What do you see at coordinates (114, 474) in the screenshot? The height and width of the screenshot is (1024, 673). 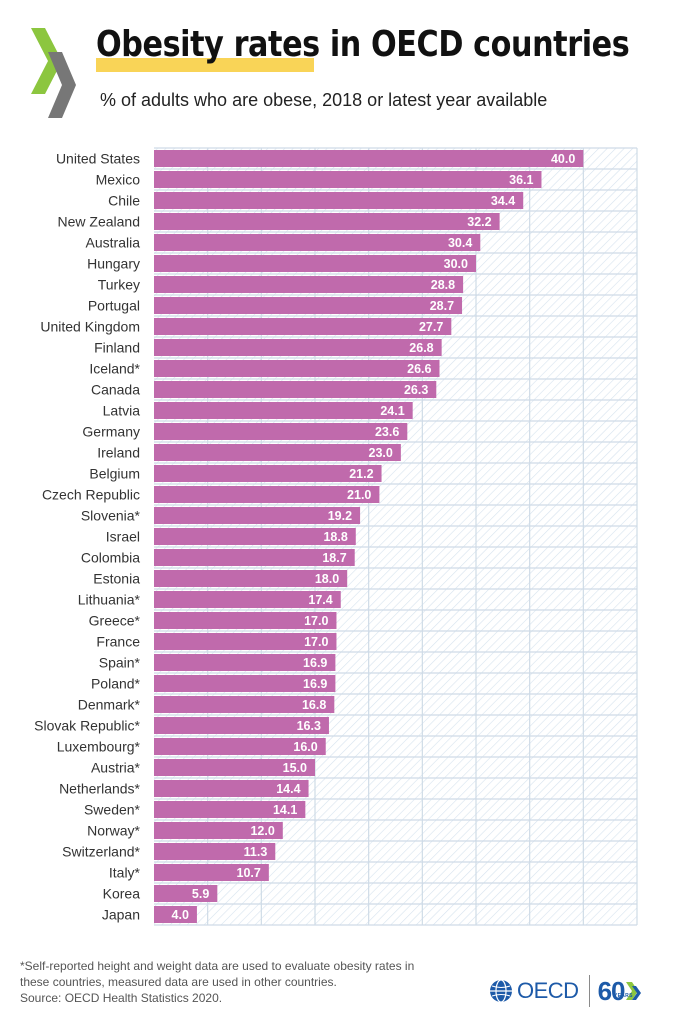 I see `category-label: Belgium` at bounding box center [114, 474].